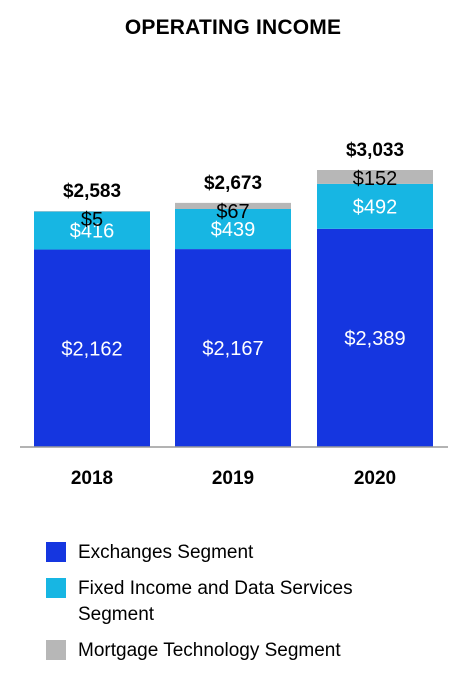 Image resolution: width=466 pixels, height=700 pixels. I want to click on bar-mortgage-2019, so click(233, 205).